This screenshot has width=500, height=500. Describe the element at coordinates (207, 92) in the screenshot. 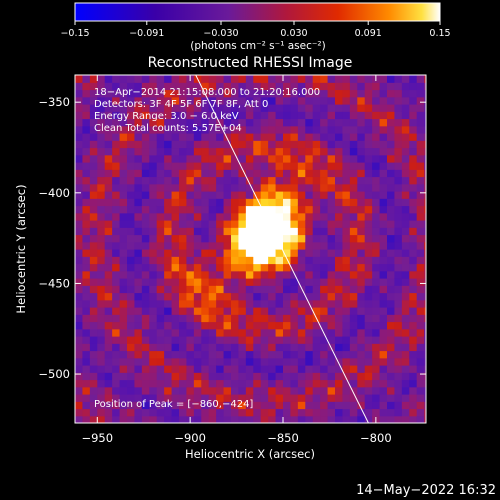

I see `info-line: 18−Apr−2014 21:15:08.000 to 21:20:16.000` at that location.